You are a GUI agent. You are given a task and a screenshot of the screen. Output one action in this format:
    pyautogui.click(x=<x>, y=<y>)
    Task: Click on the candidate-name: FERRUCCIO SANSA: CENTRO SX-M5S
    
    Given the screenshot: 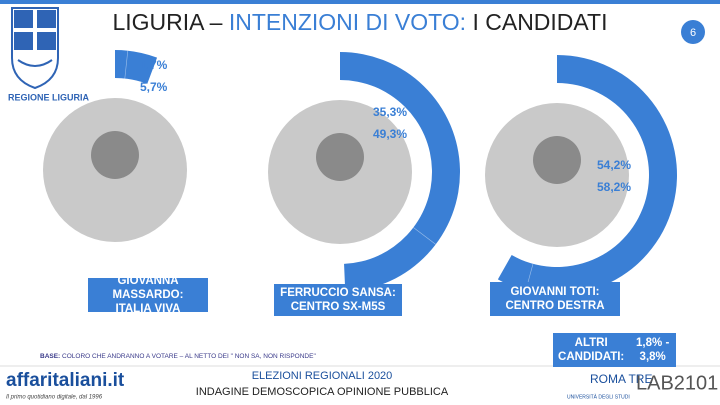 What is the action you would take?
    pyautogui.click(x=338, y=300)
    